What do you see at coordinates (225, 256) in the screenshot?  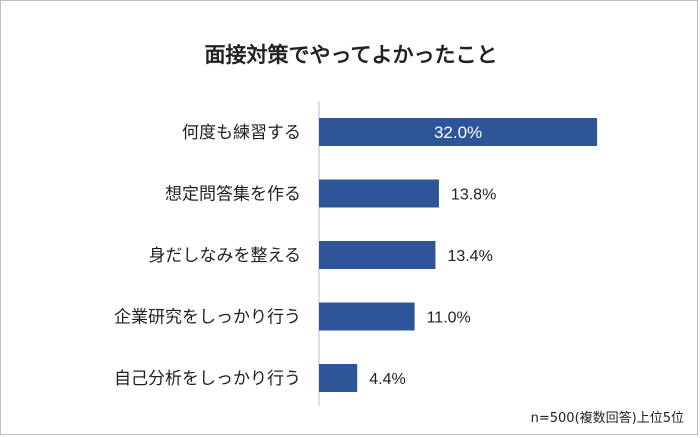 I see `category-label: 身だしなみを整える` at bounding box center [225, 256].